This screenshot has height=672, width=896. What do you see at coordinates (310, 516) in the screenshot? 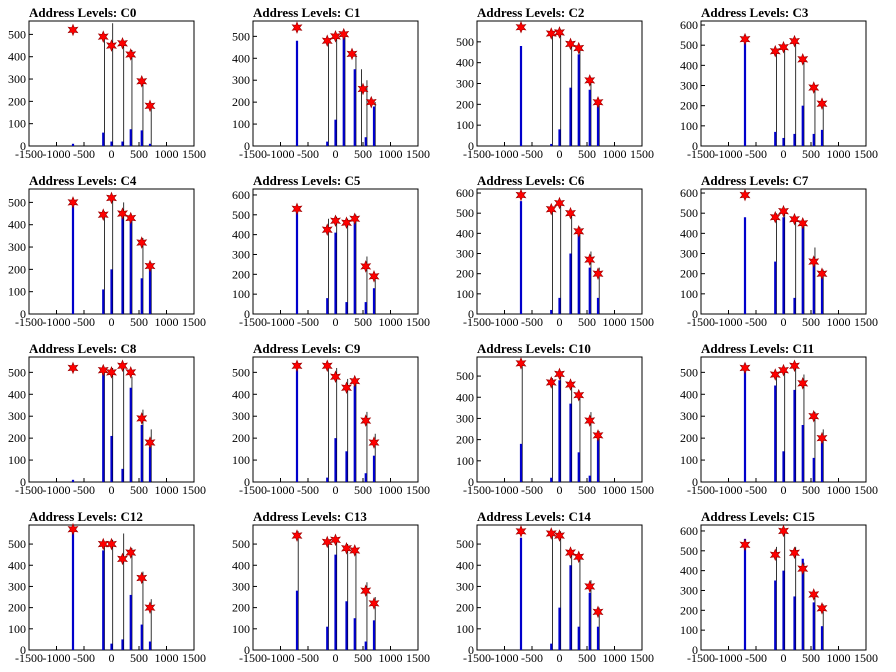
I see `panel-title: Address Levels: C13` at bounding box center [310, 516].